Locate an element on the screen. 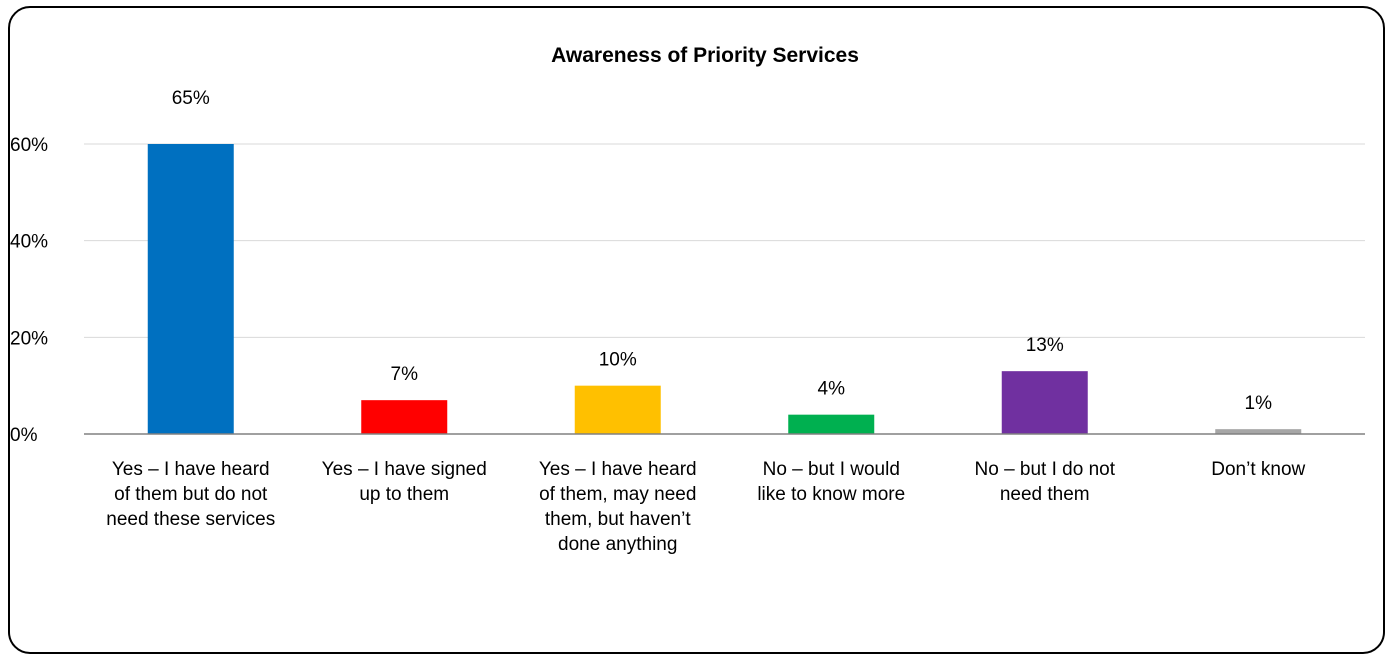 The image size is (1395, 660). y-tick-label: 20% is located at coordinates (29, 338).